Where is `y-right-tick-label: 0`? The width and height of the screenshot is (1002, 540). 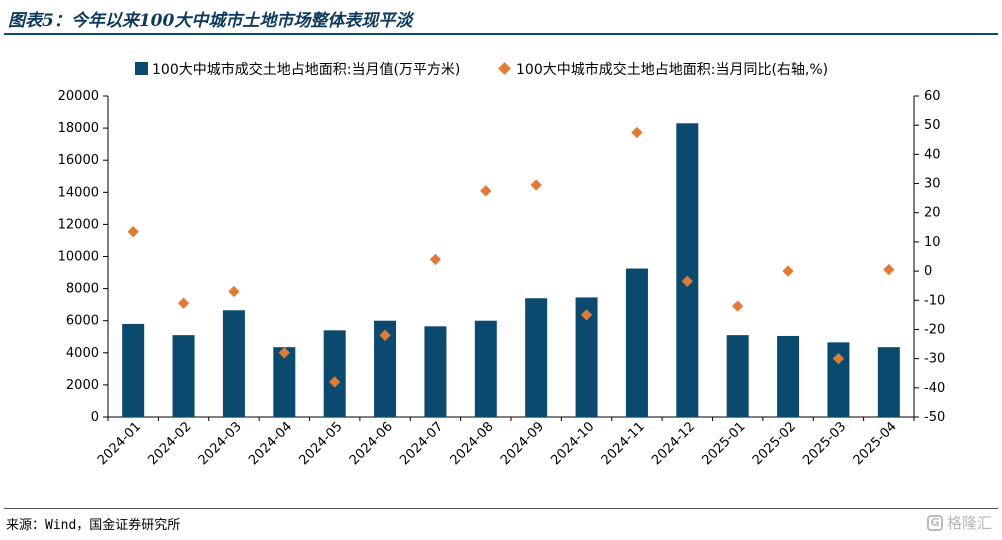
y-right-tick-label: 0 is located at coordinates (928, 271).